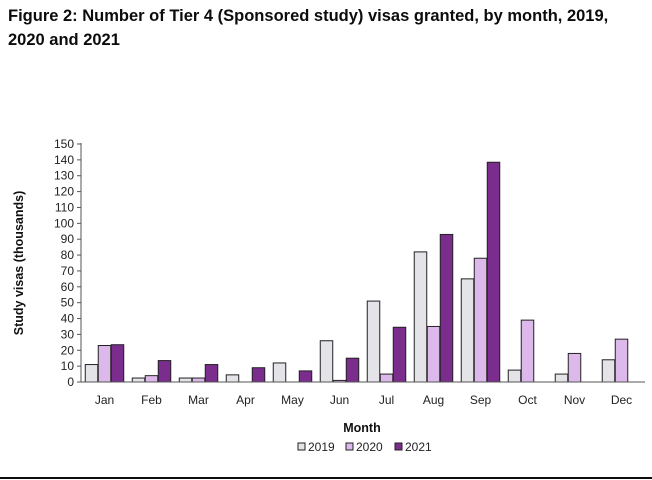 The height and width of the screenshot is (480, 652). Describe the element at coordinates (321, 447) in the screenshot. I see `legend-label-2019: 2019` at that location.